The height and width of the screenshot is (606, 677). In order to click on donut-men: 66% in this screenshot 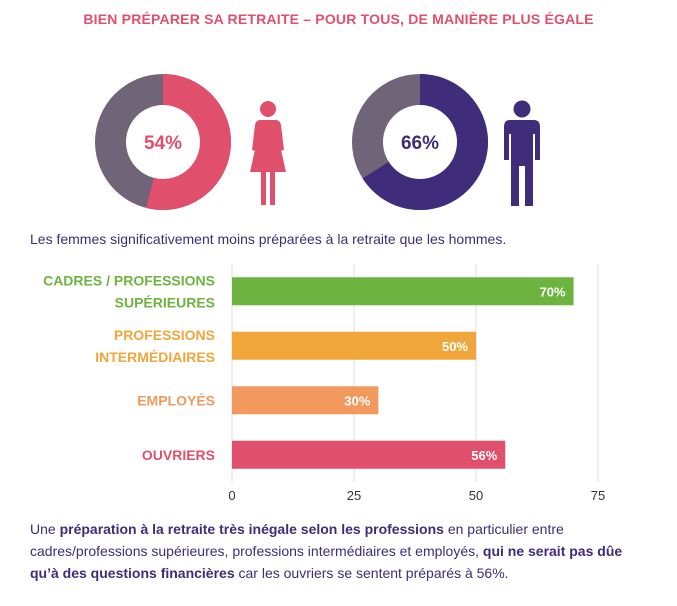, I will do `click(420, 142)`.